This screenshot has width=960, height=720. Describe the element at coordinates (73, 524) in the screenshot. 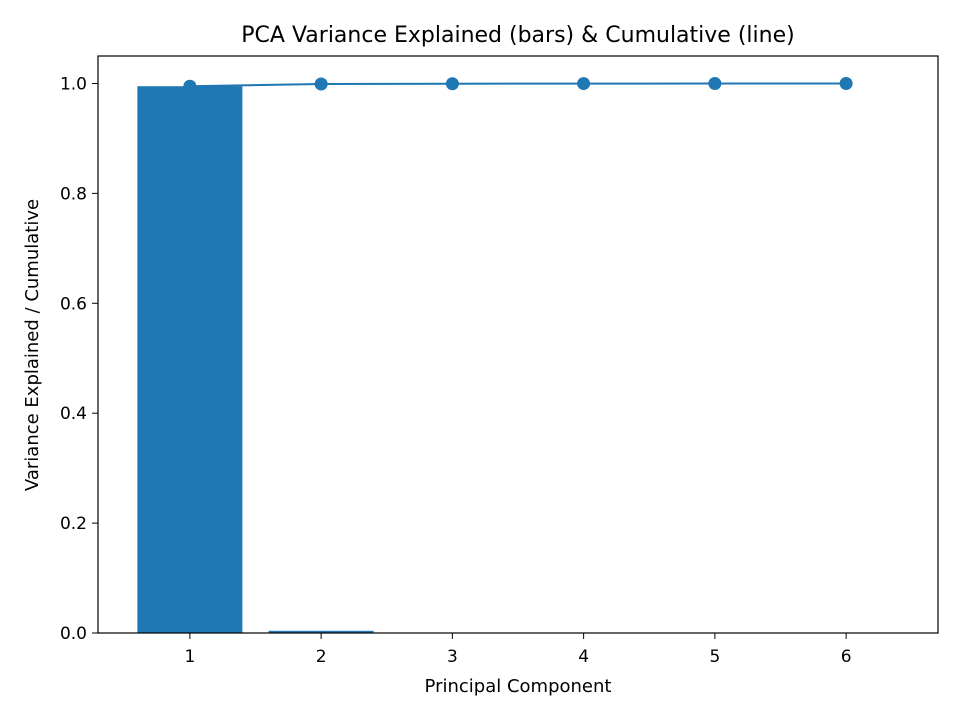

I see `y-tick-label-0.2: 0.2` at that location.